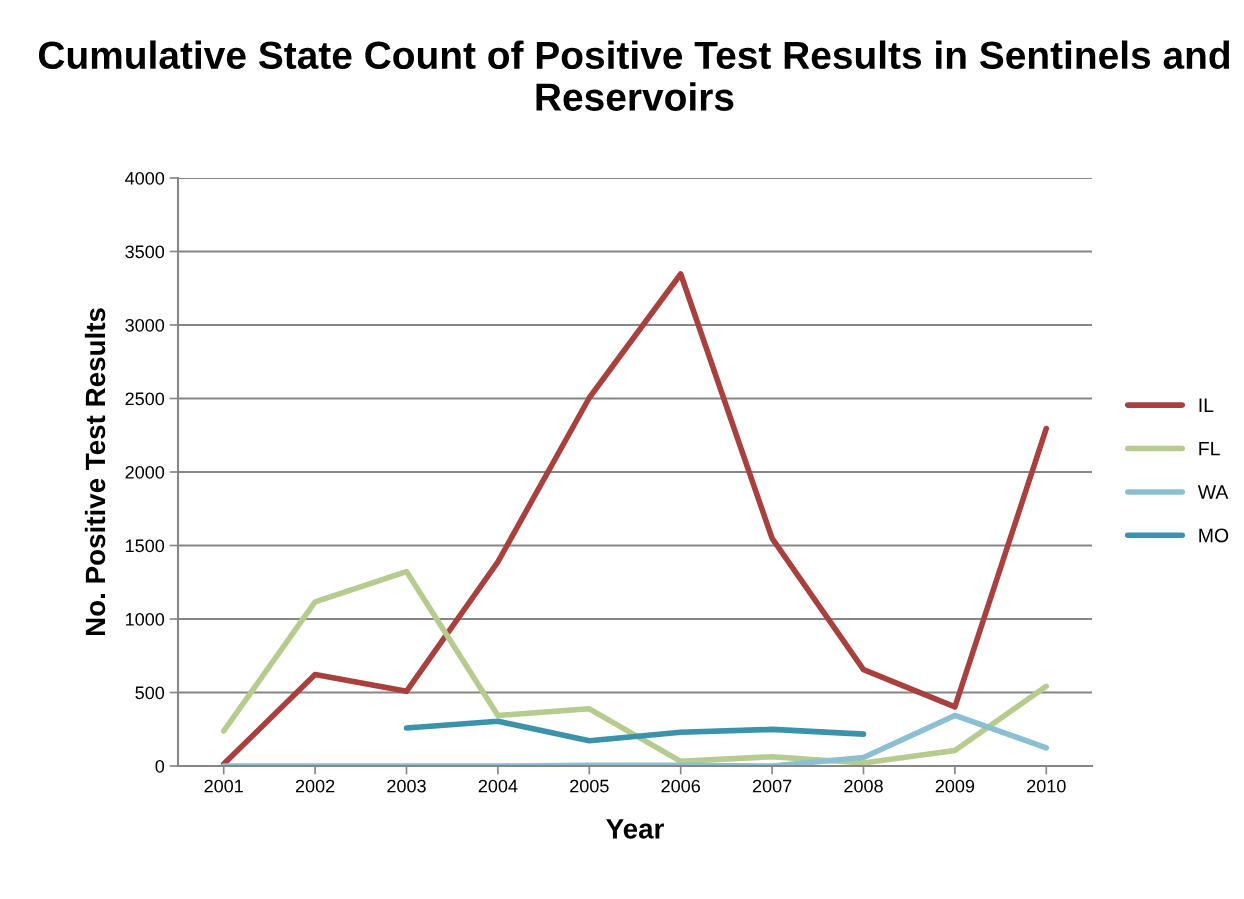 The width and height of the screenshot is (1244, 899). What do you see at coordinates (145, 472) in the screenshot?
I see `y-tick-label: 2000` at bounding box center [145, 472].